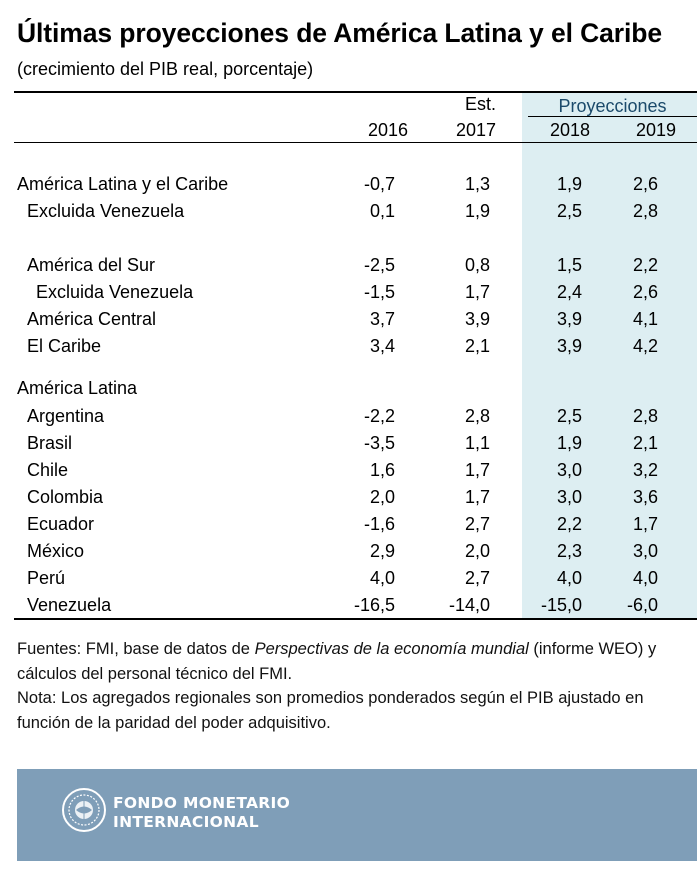 The image size is (697, 879). I want to click on value-2016: 0,1, so click(382, 211).